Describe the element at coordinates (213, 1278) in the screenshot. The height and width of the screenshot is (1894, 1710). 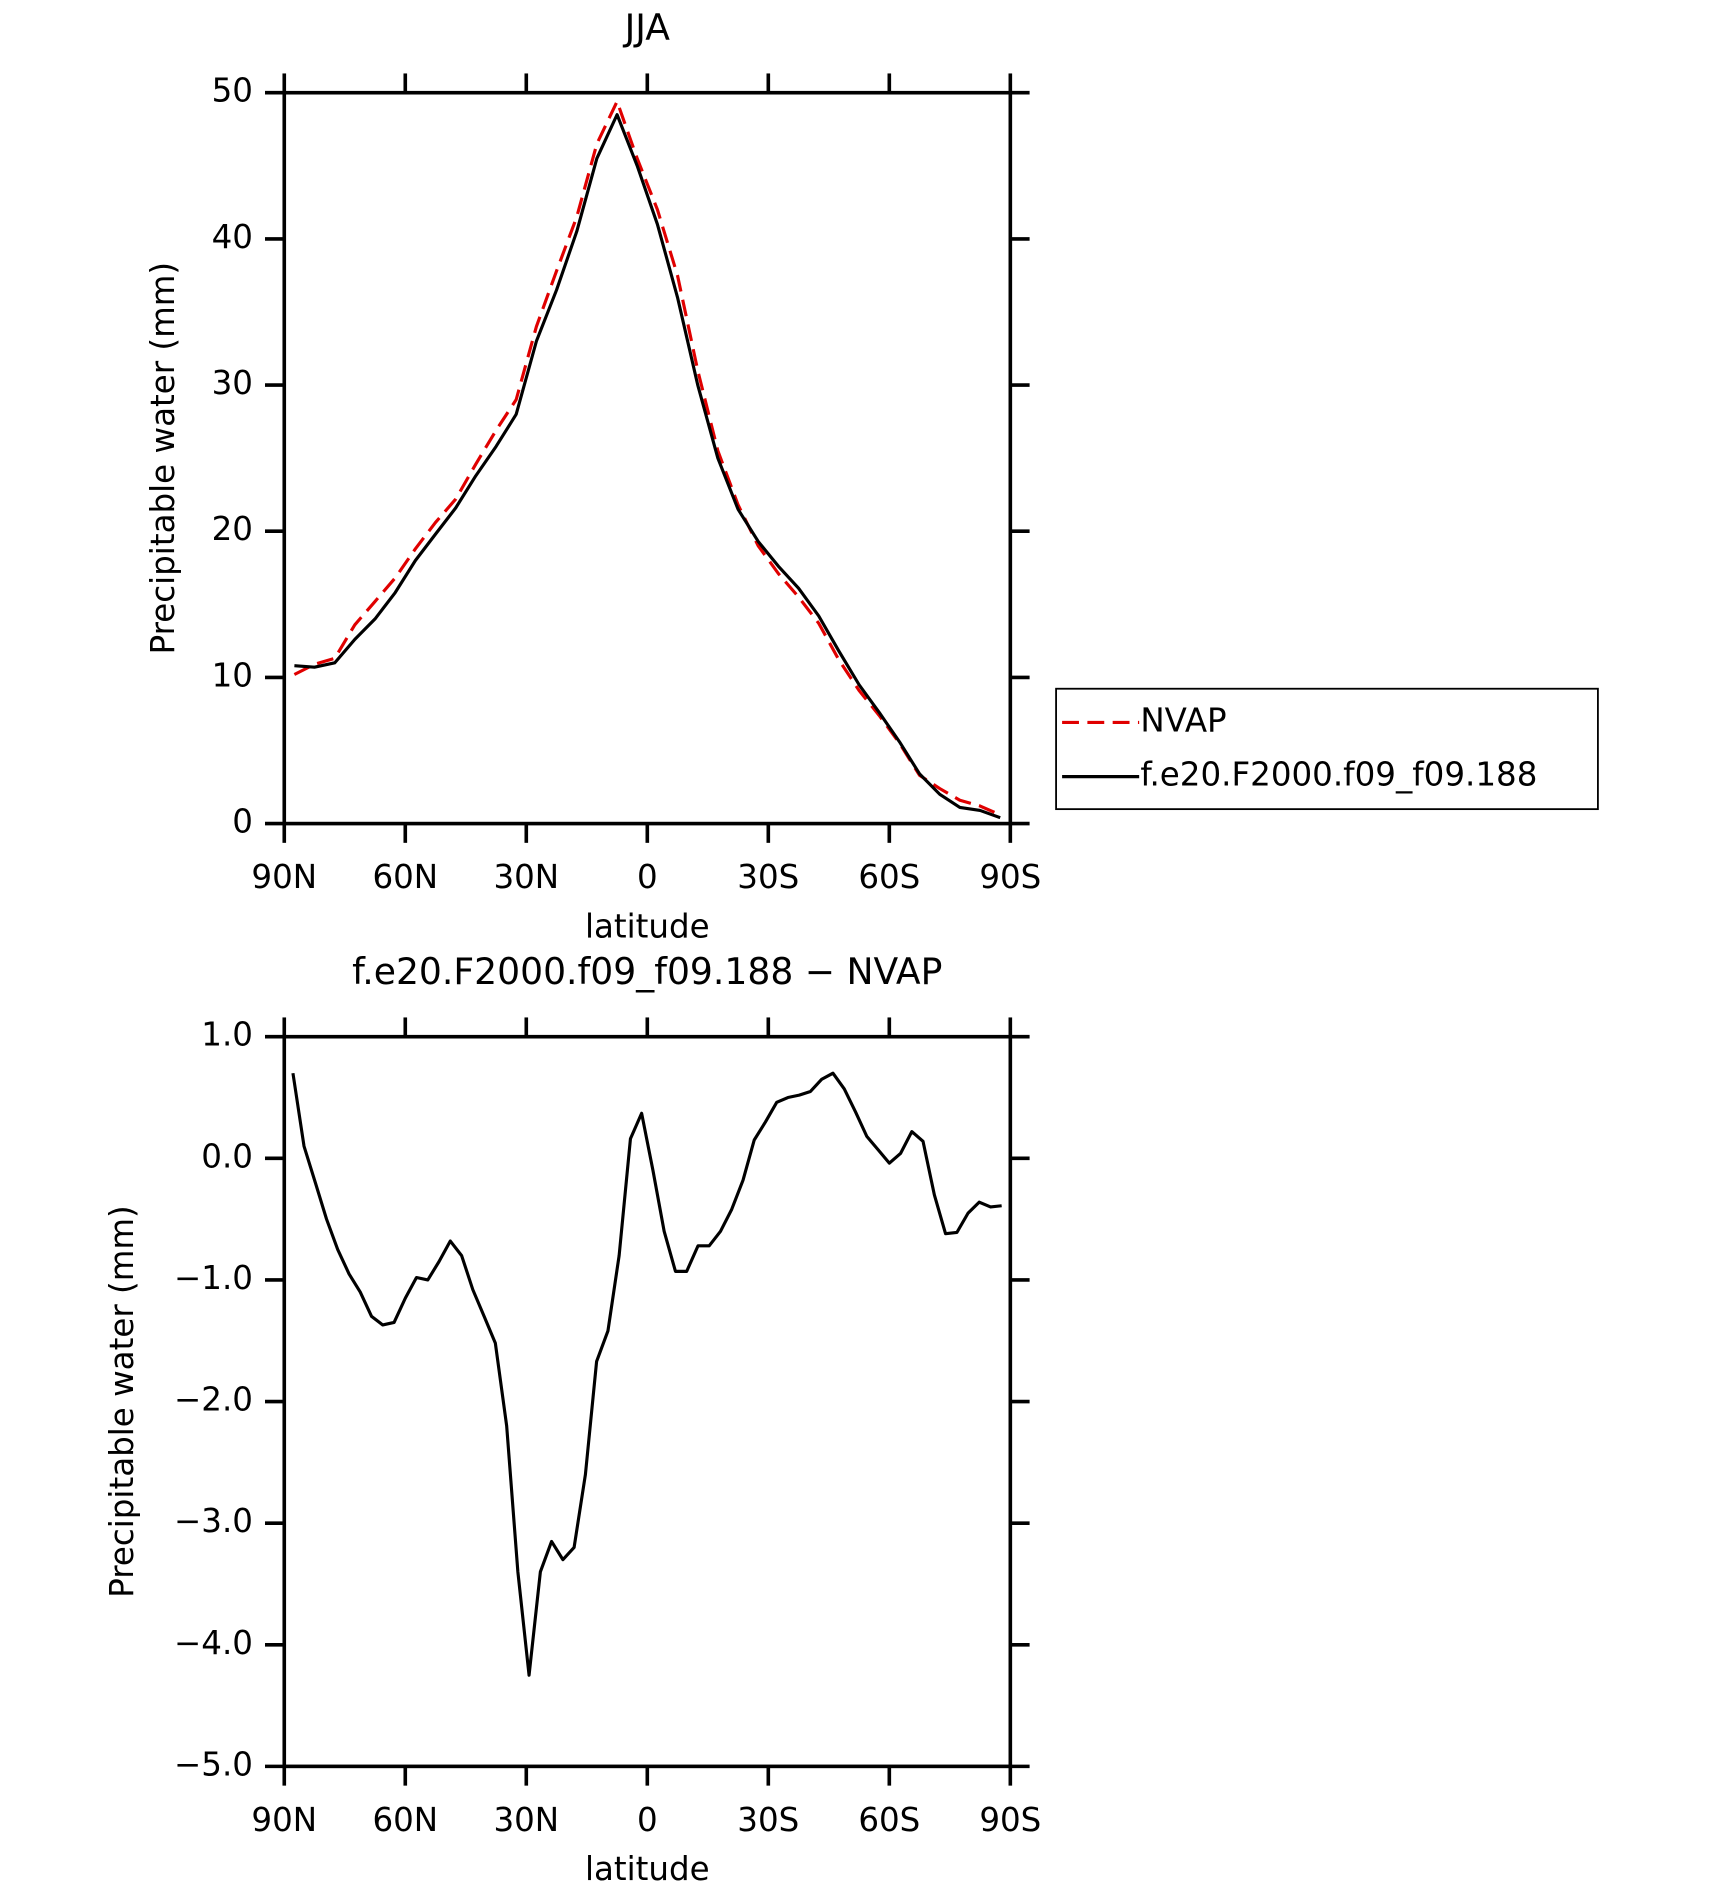
I see `y-tick-label: −1.0` at that location.